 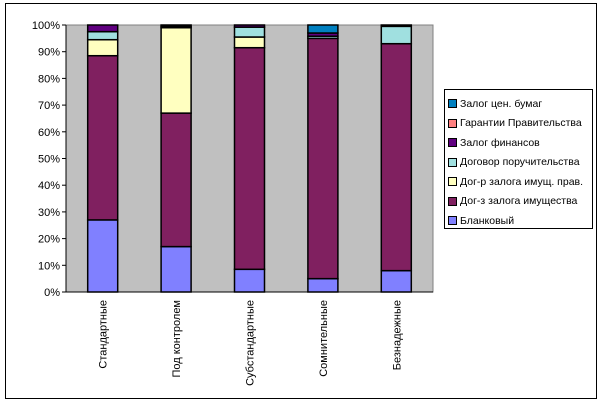 I want to click on legend-item: Бланковый, so click(x=520, y=221).